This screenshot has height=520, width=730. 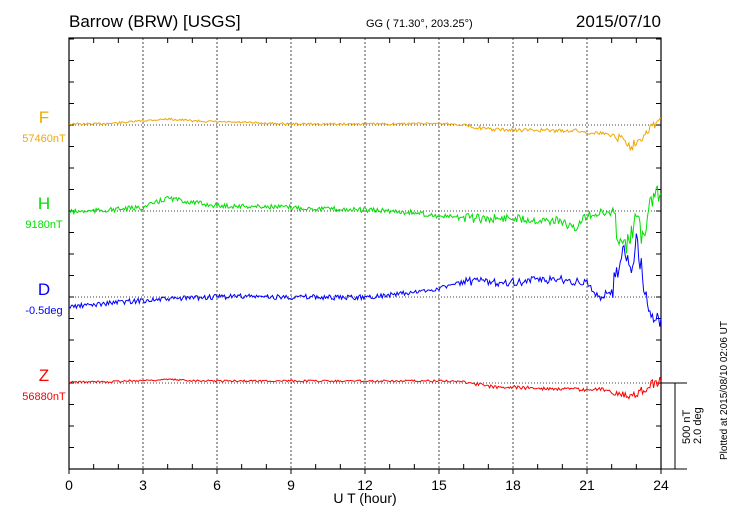 What do you see at coordinates (365, 388) in the screenshot?
I see `series-line-Z` at bounding box center [365, 388].